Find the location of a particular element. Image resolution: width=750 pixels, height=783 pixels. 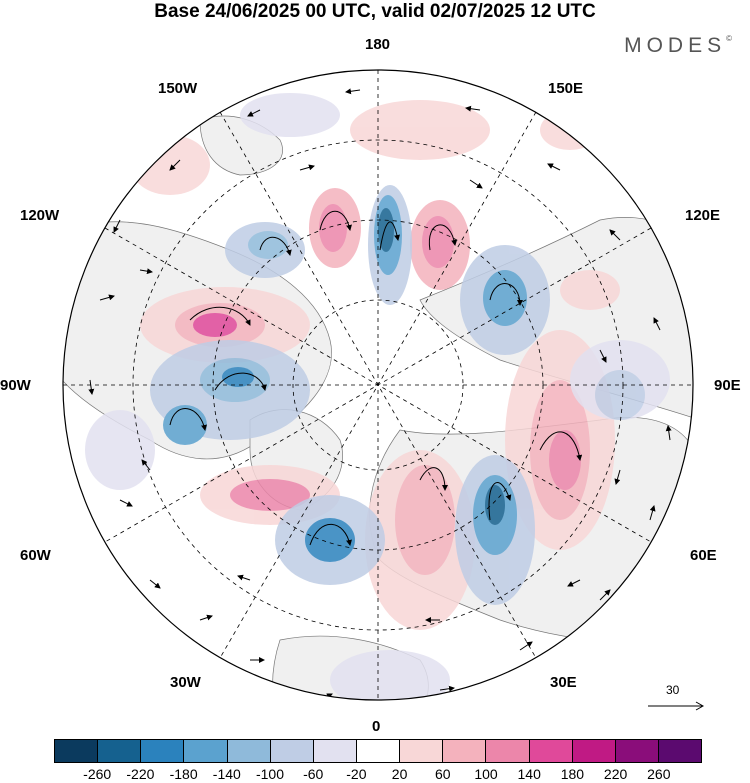

legend-tick-label: -60 is located at coordinates (313, 774).